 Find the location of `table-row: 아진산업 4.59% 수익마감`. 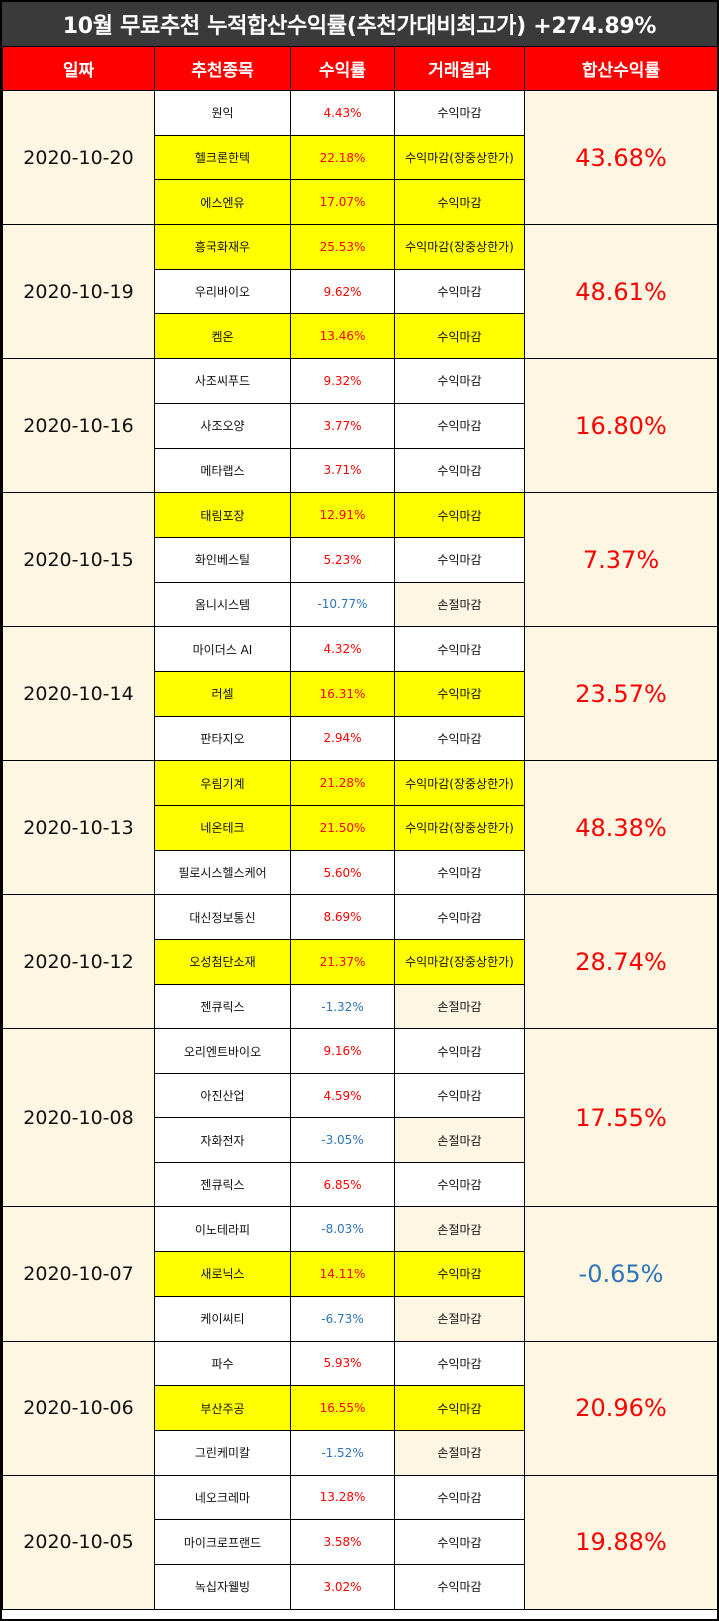

table-row: 아진산업 4.59% 수익마감 is located at coordinates (360, 1095).